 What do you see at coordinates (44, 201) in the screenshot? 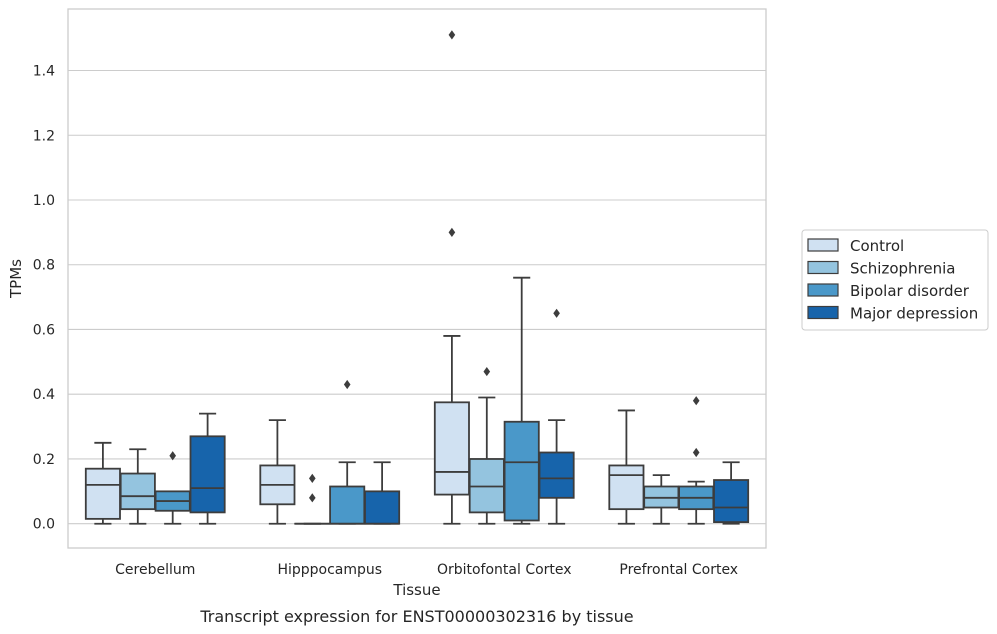
I see `y-tick-label: 1.0` at bounding box center [44, 201].